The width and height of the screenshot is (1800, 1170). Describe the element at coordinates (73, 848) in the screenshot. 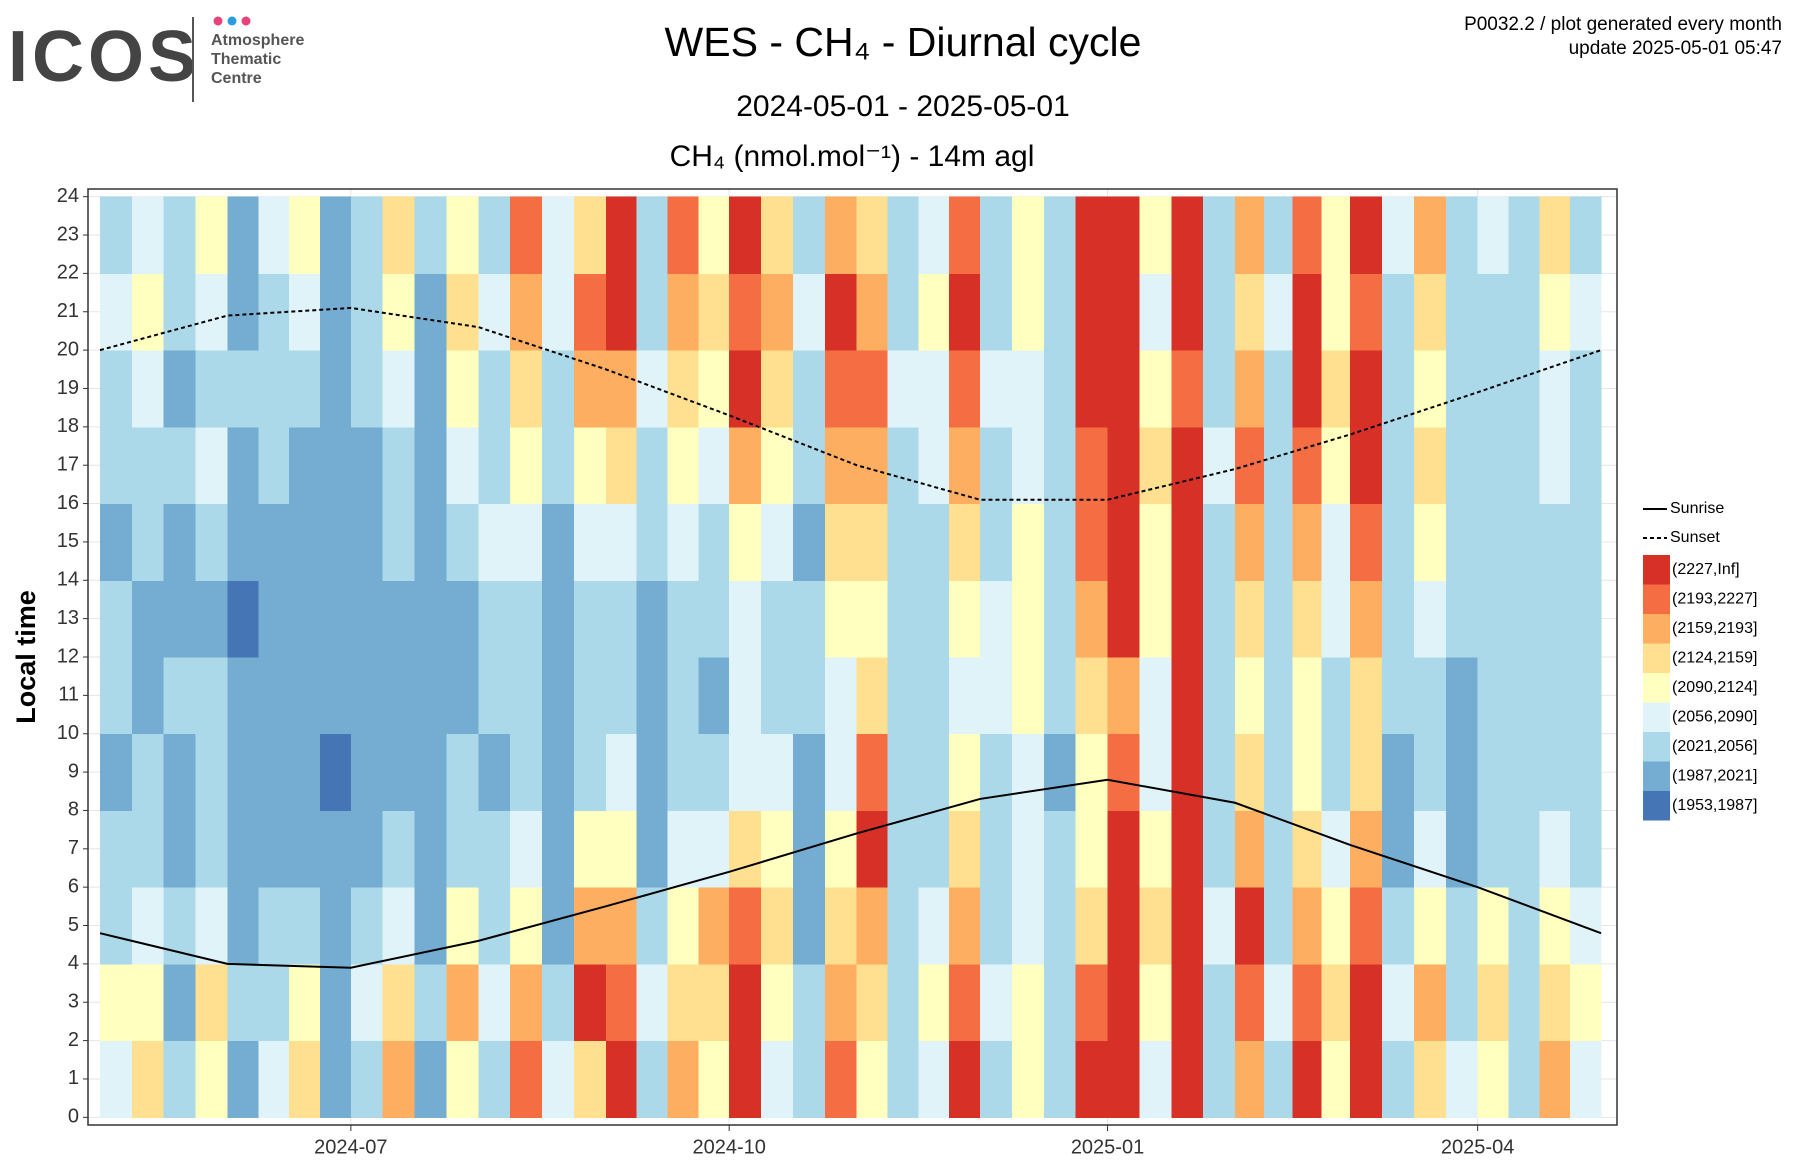

I see `y-tick-label: 7` at that location.